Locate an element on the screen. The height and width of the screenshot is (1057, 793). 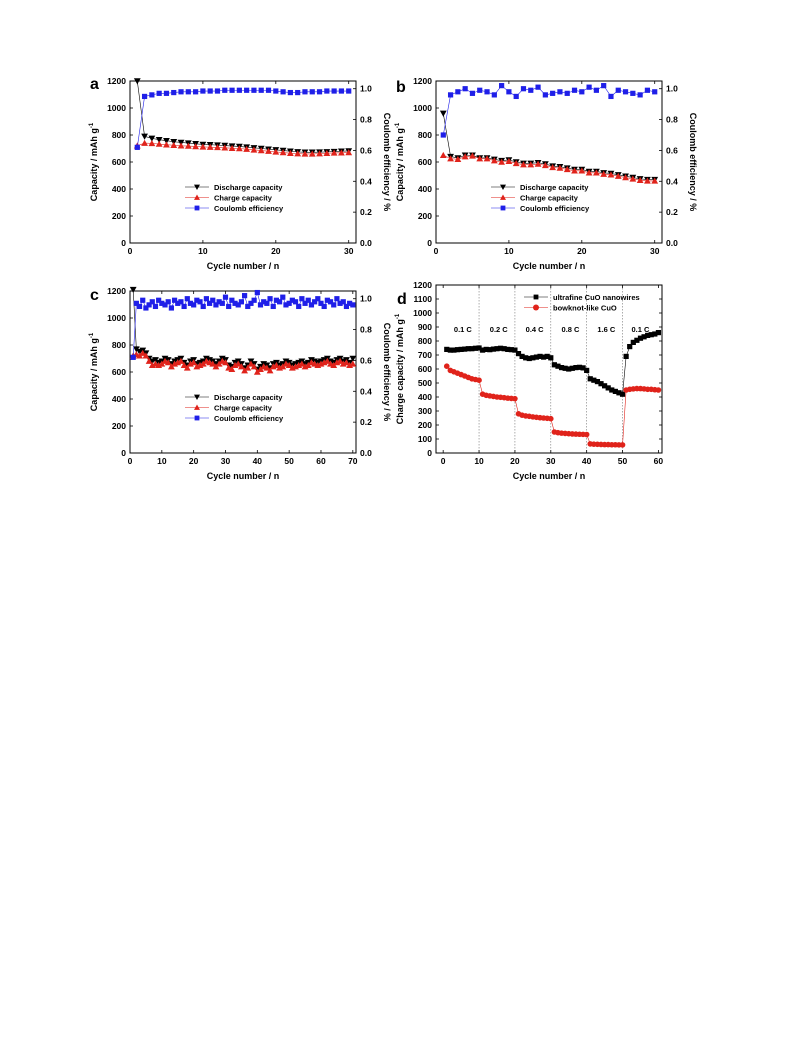
legend: ultrafine CuO nanowires bowknot-like CuO is located at coordinates (582, 303).